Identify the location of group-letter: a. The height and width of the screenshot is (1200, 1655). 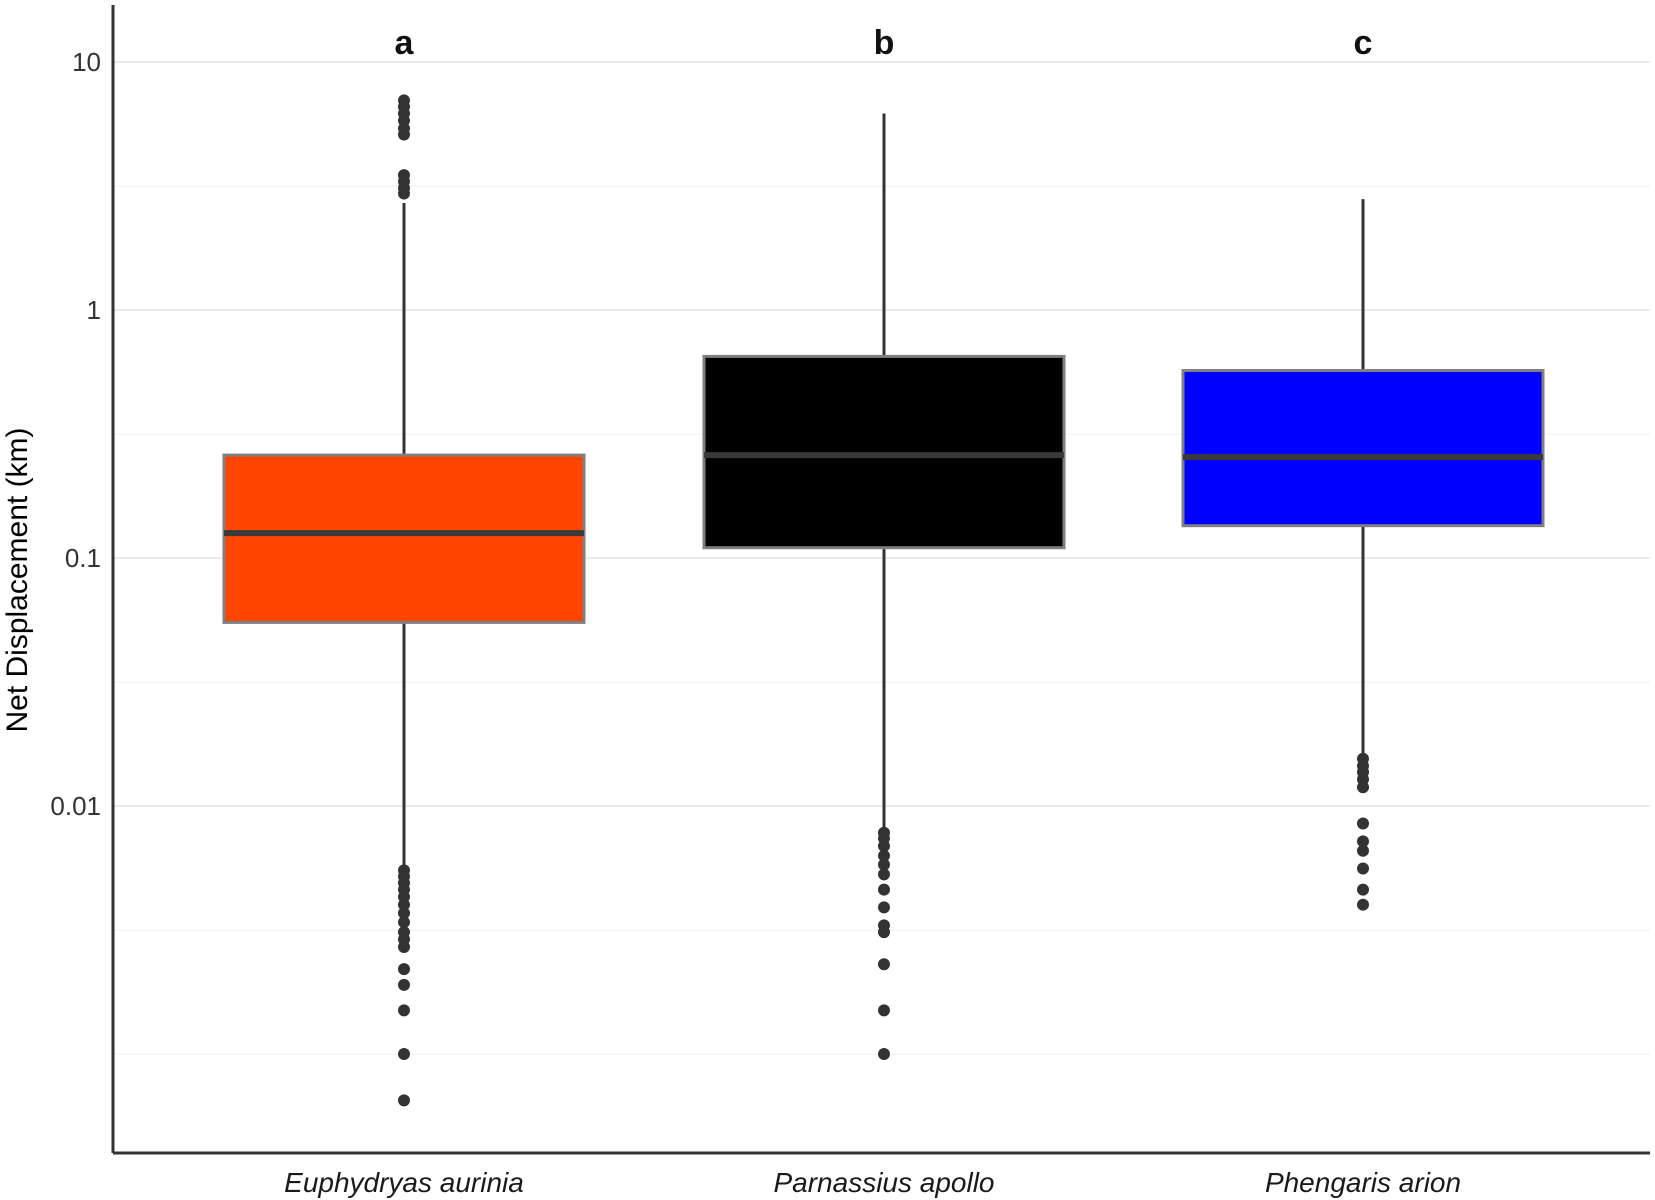
(405, 43).